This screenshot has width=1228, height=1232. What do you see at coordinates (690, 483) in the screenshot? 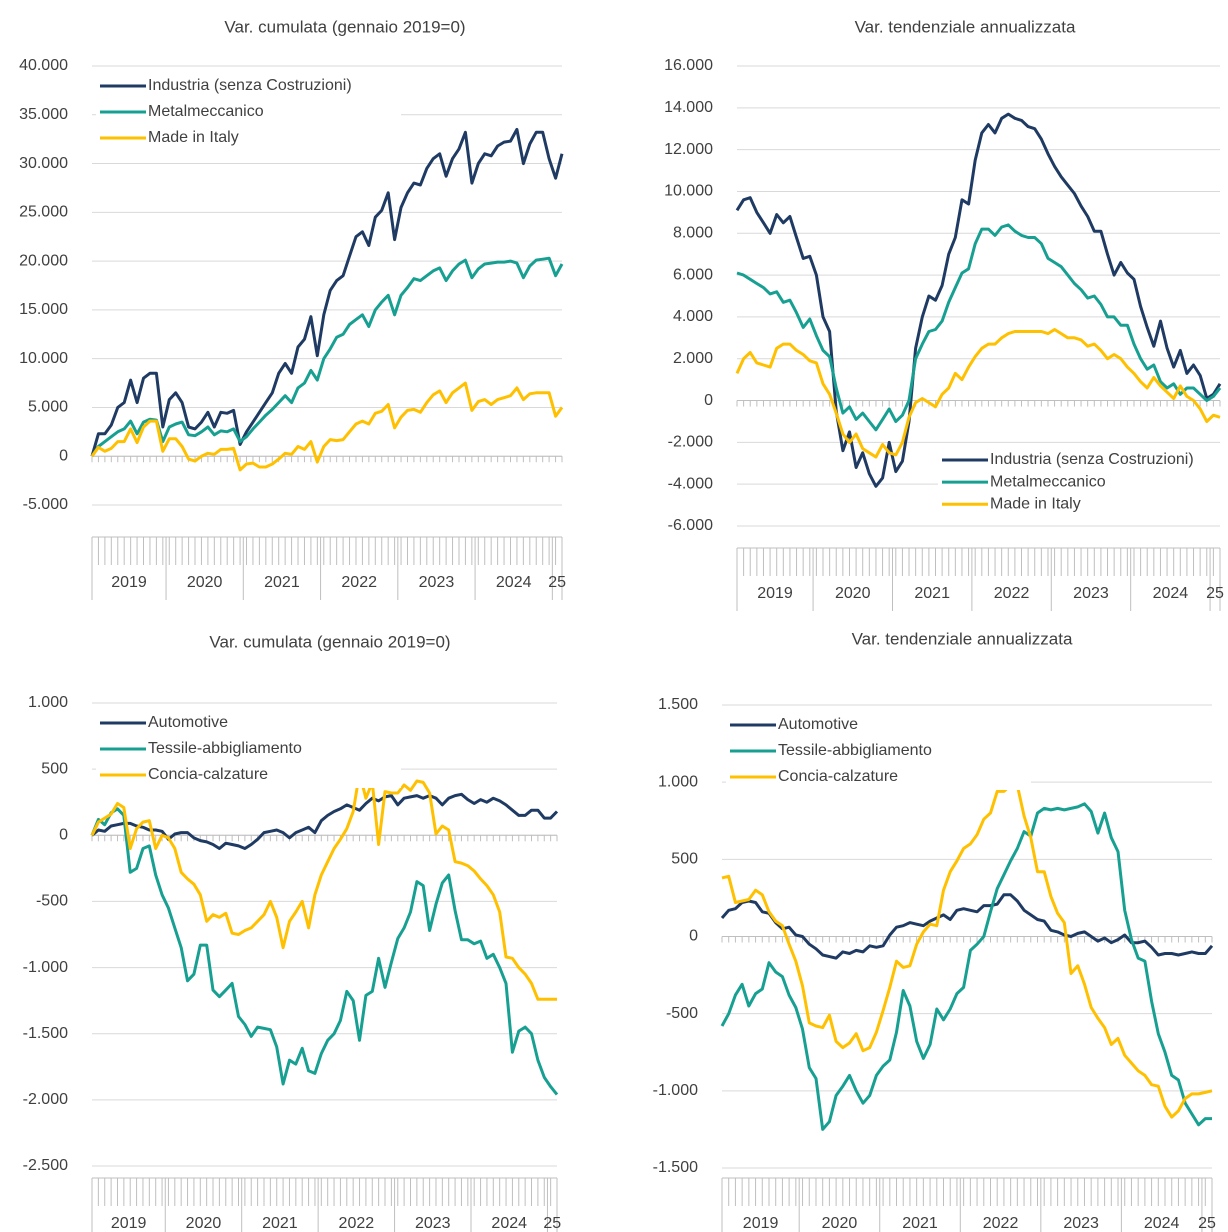
I see `y-tick-label: -4.000` at bounding box center [690, 483].